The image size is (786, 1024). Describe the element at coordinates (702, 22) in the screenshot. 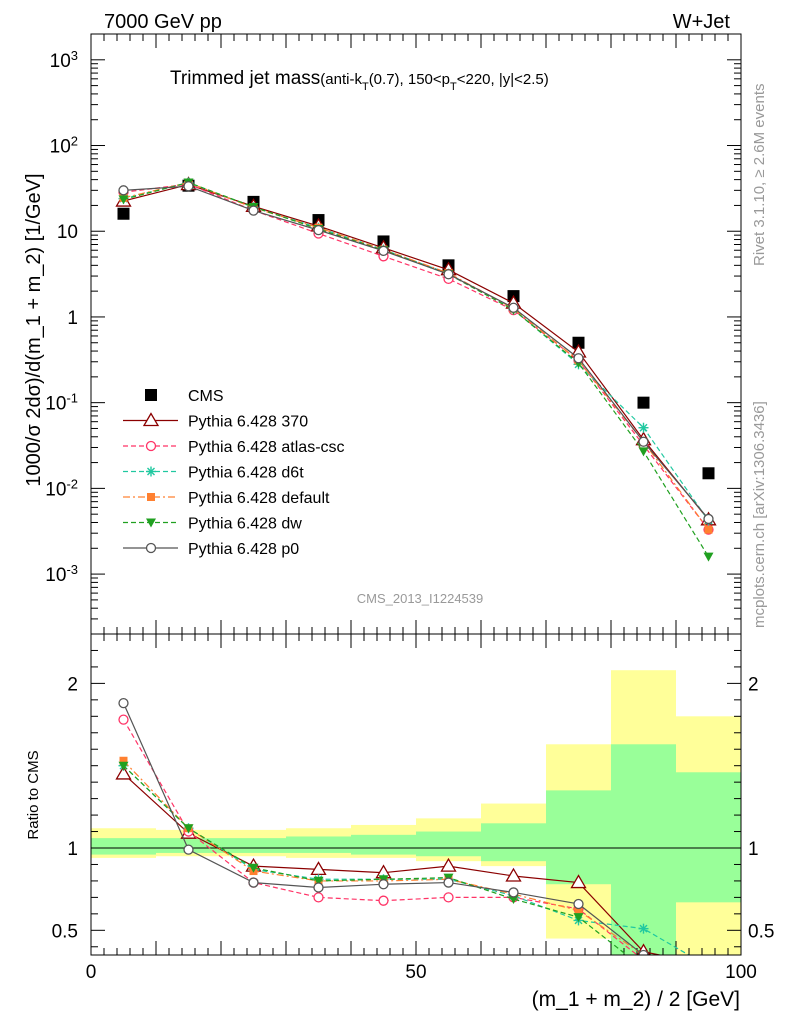

I see `process-label: W+Jet` at that location.